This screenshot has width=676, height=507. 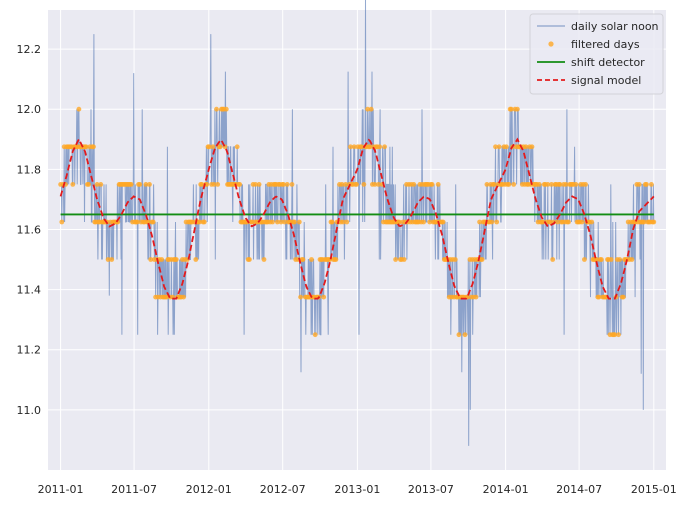 What do you see at coordinates (134, 489) in the screenshot?
I see `x-tick-label: 2011-07` at bounding box center [134, 489].